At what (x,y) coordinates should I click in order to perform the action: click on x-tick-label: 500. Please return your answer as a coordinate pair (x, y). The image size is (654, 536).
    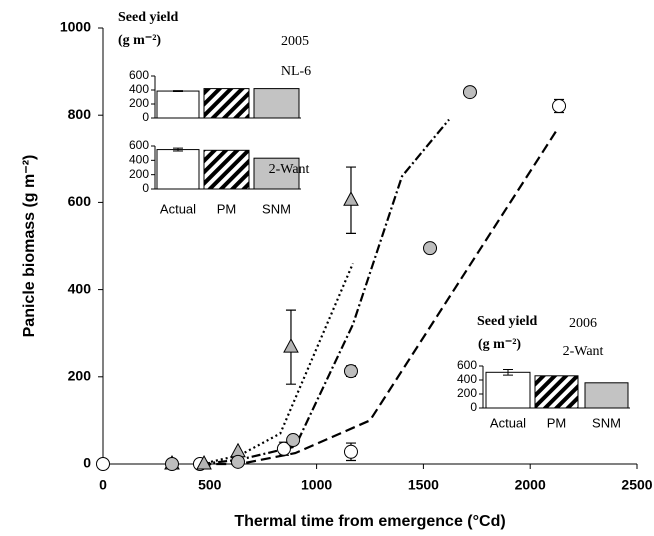
    Looking at the image, I should click on (210, 485).